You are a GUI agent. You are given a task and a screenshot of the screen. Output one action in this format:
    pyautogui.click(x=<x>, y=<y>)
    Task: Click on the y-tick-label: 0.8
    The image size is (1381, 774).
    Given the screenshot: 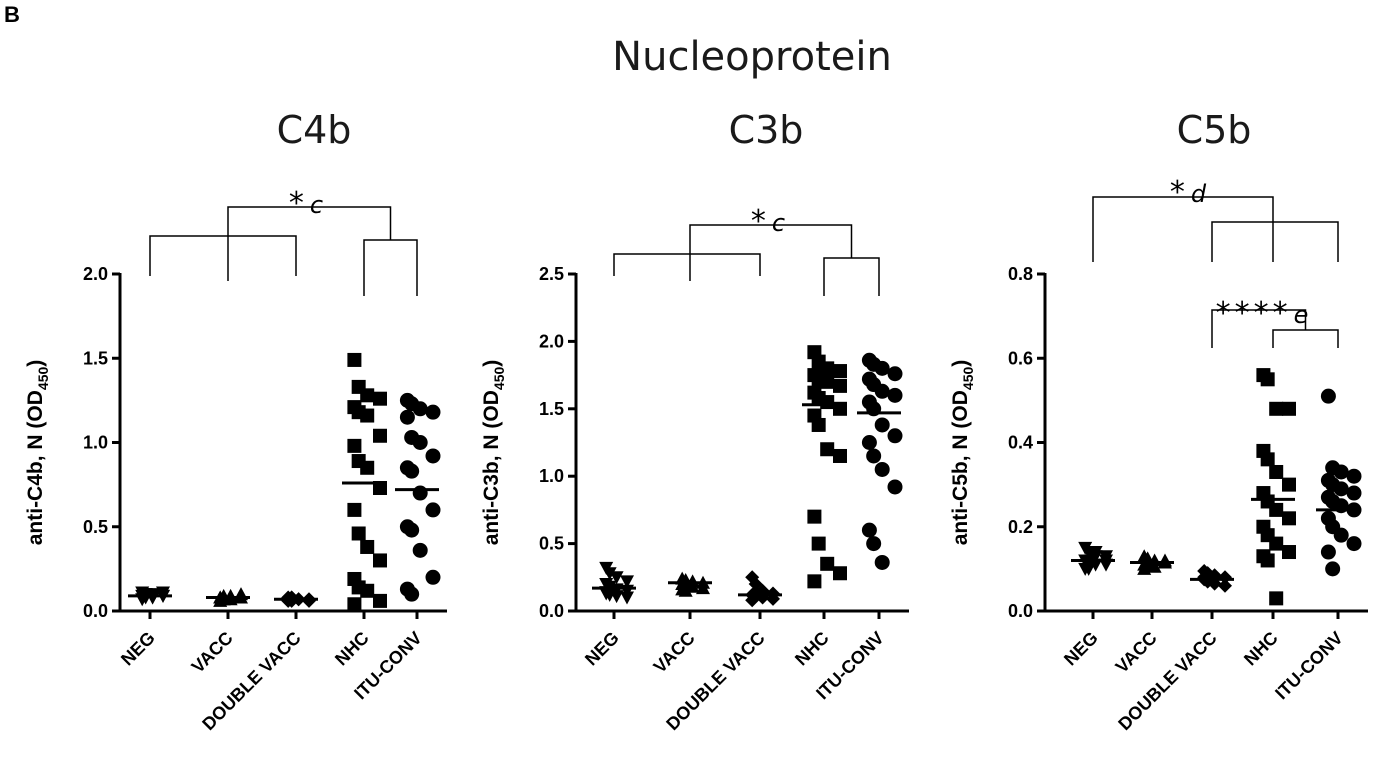 What is the action you would take?
    pyautogui.click(x=1020, y=274)
    